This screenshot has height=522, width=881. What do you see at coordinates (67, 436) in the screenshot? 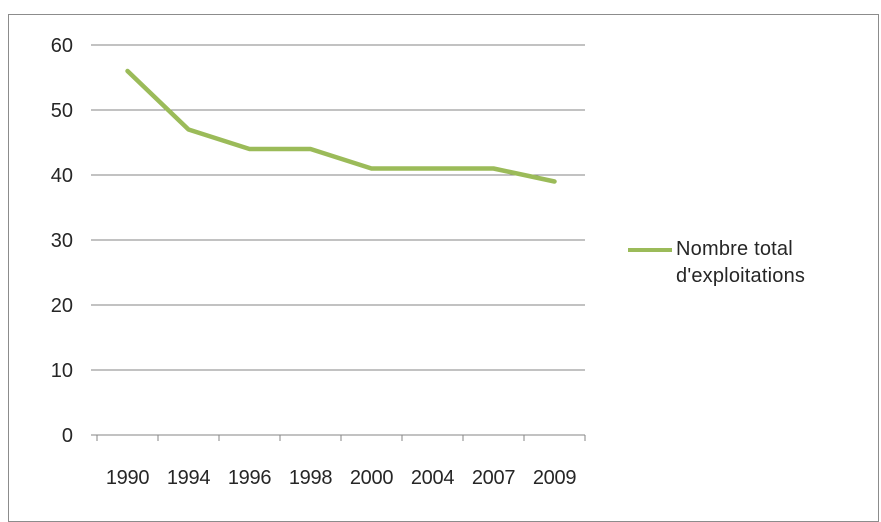
I see `y-tick-label: 0` at bounding box center [67, 436].